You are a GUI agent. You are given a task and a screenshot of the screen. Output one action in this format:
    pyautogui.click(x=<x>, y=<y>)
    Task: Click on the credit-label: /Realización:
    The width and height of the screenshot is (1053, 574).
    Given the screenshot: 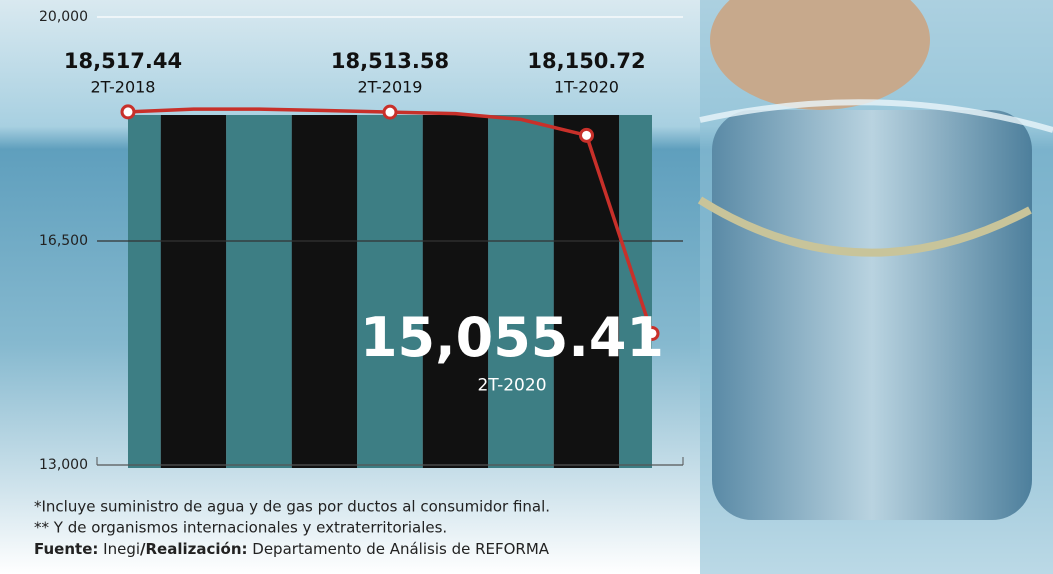 What is the action you would take?
    pyautogui.click(x=193, y=549)
    